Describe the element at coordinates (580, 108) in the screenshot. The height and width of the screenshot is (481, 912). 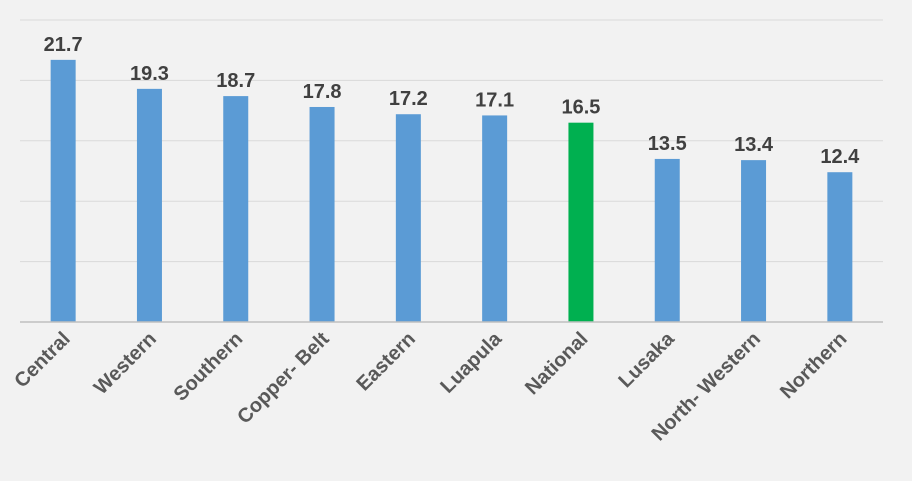
I see `value-label: 16.5` at that location.